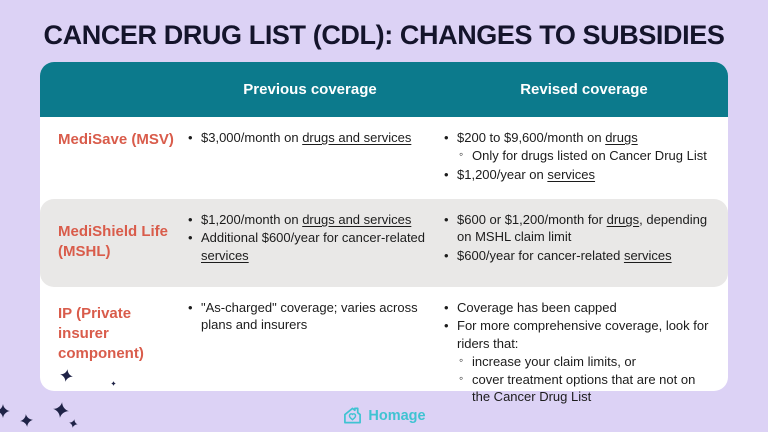 The height and width of the screenshot is (432, 768). What do you see at coordinates (564, 255) in the screenshot?
I see `bullet-text: $600/year for cancer-related services` at bounding box center [564, 255].